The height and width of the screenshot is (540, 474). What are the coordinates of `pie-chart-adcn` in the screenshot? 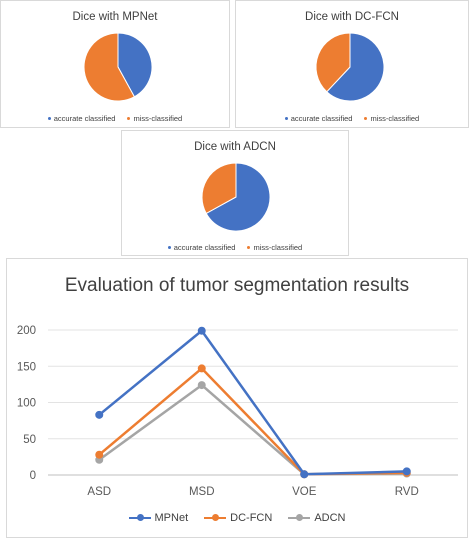 It's located at (236, 197).